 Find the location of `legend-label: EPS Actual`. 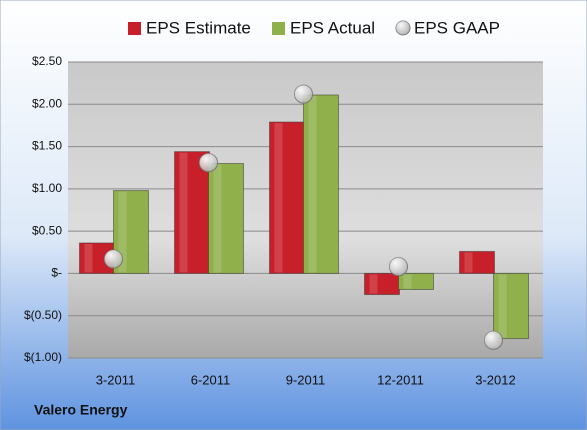

legend-label: EPS Actual is located at coordinates (332, 27).